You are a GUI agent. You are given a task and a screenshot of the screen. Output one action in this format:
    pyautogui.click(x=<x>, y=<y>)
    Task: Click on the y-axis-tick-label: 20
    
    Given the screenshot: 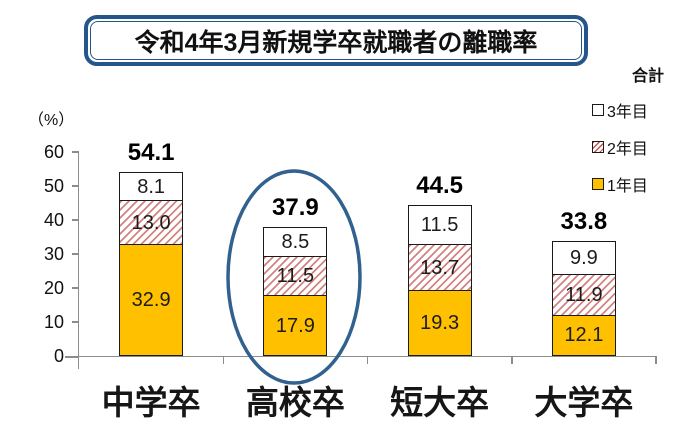 What is the action you would take?
    pyautogui.click(x=53, y=288)
    